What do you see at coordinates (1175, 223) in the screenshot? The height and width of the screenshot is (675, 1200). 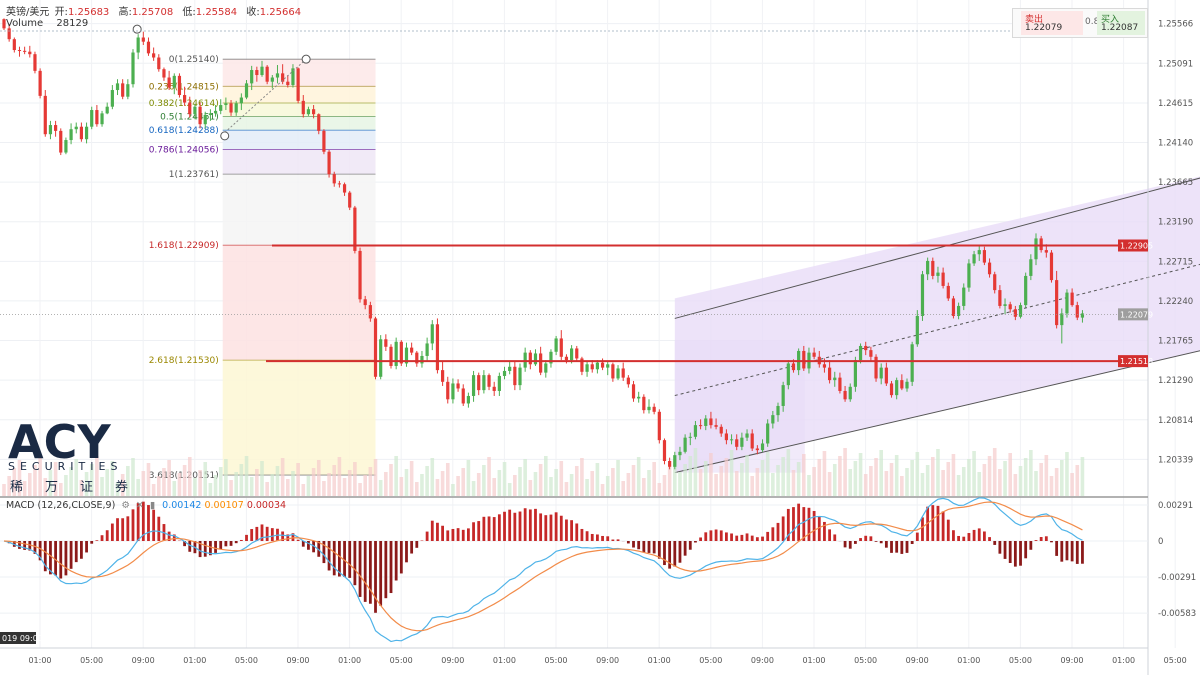 I see `price-tick-label: 1.23190` at bounding box center [1175, 223].